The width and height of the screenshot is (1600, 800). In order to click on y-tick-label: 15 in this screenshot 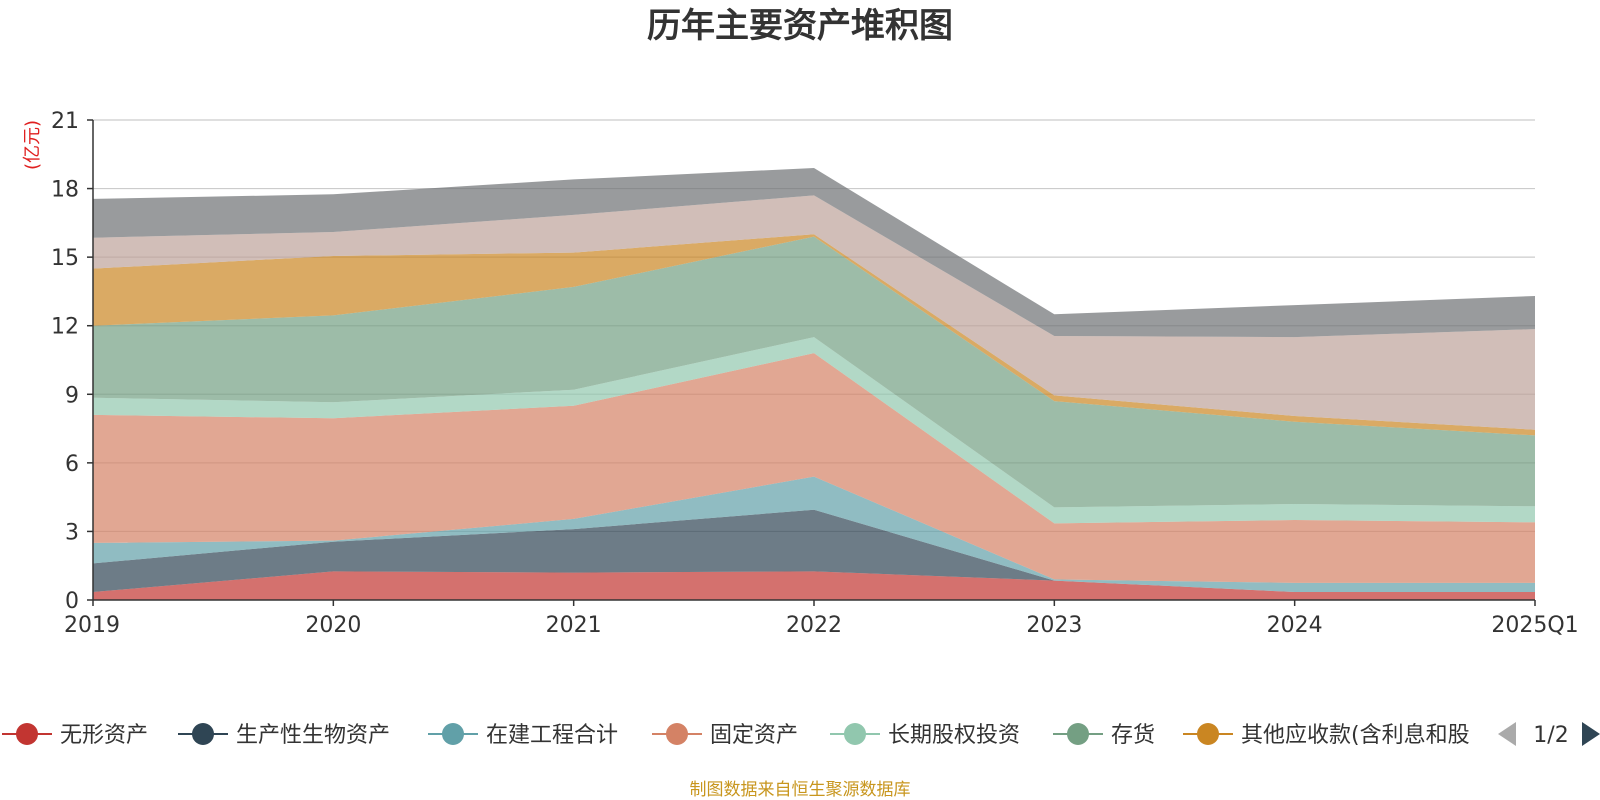, I will do `click(65, 258)`.